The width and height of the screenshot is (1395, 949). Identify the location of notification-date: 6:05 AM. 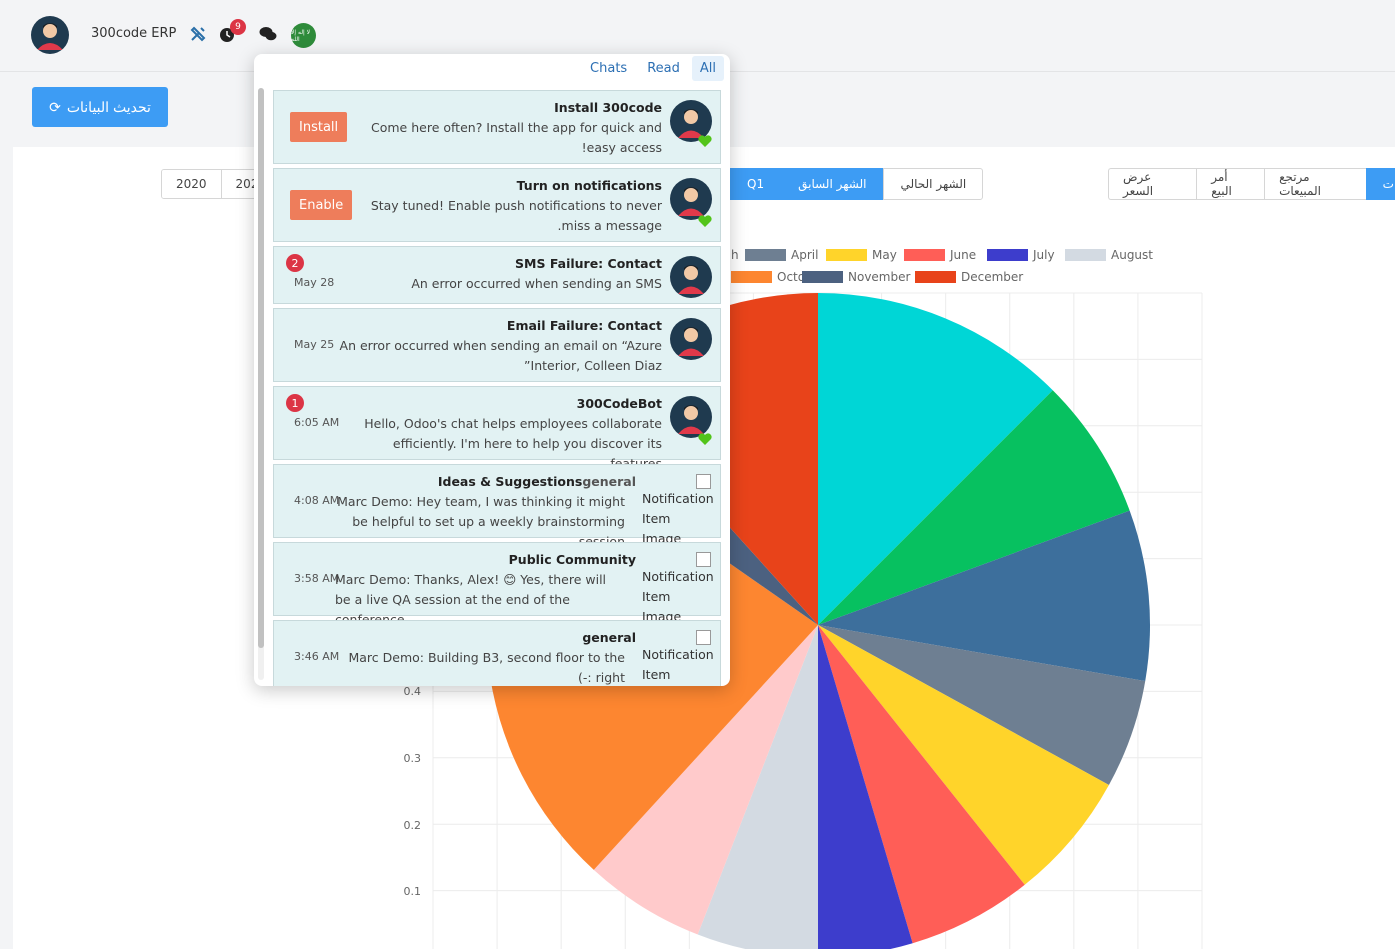
(317, 422).